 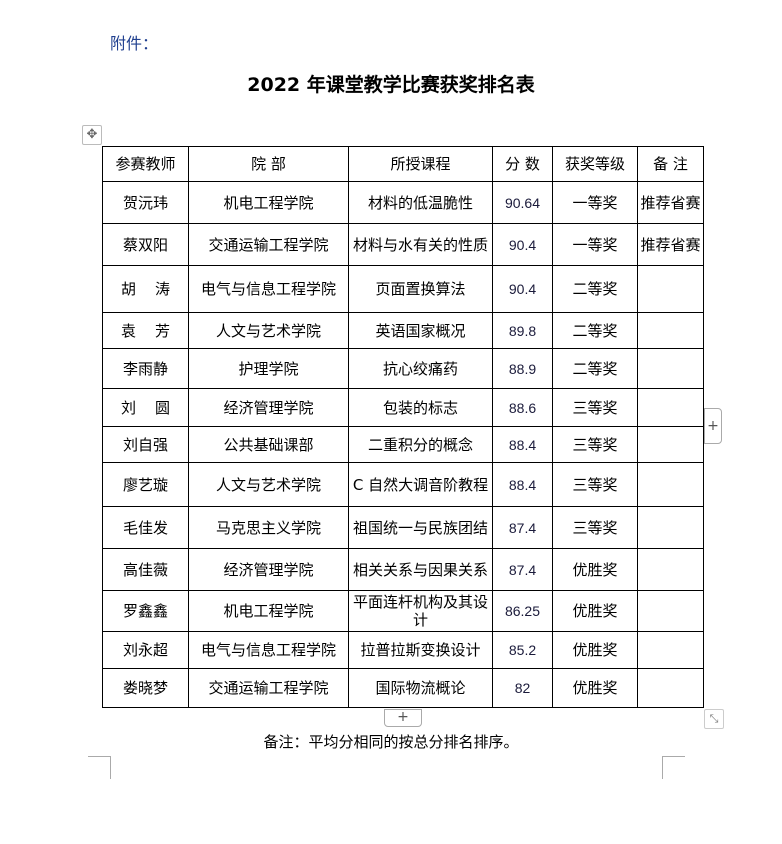 What do you see at coordinates (522, 611) in the screenshot?
I see `score-cell: 86.25` at bounding box center [522, 611].